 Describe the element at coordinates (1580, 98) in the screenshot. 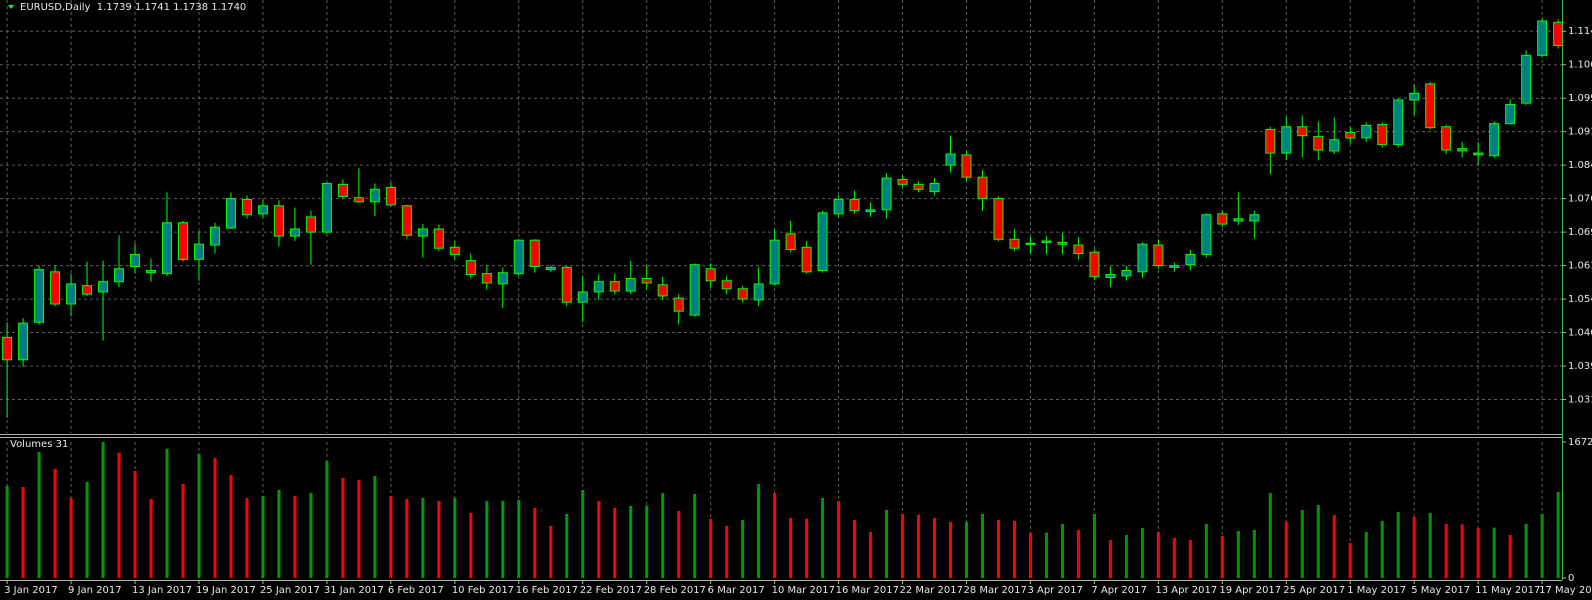

I see `y-tick-label: 1.0990` at that location.